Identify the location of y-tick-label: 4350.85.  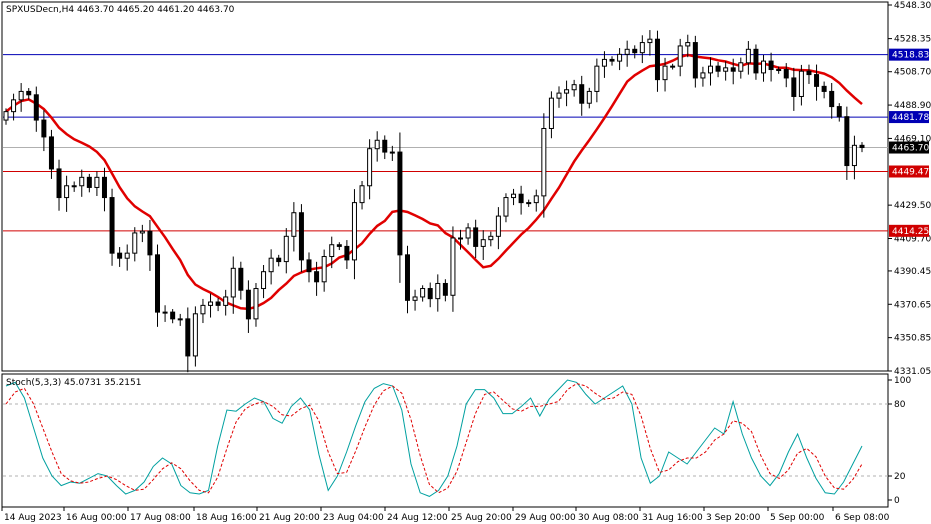
(912, 339).